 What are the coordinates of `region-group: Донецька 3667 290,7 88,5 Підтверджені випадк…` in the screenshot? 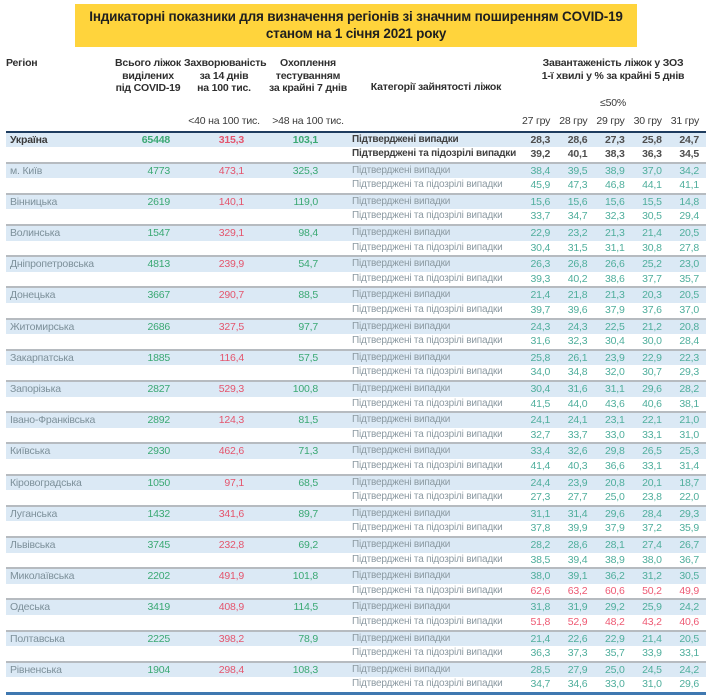 It's located at (356, 302).